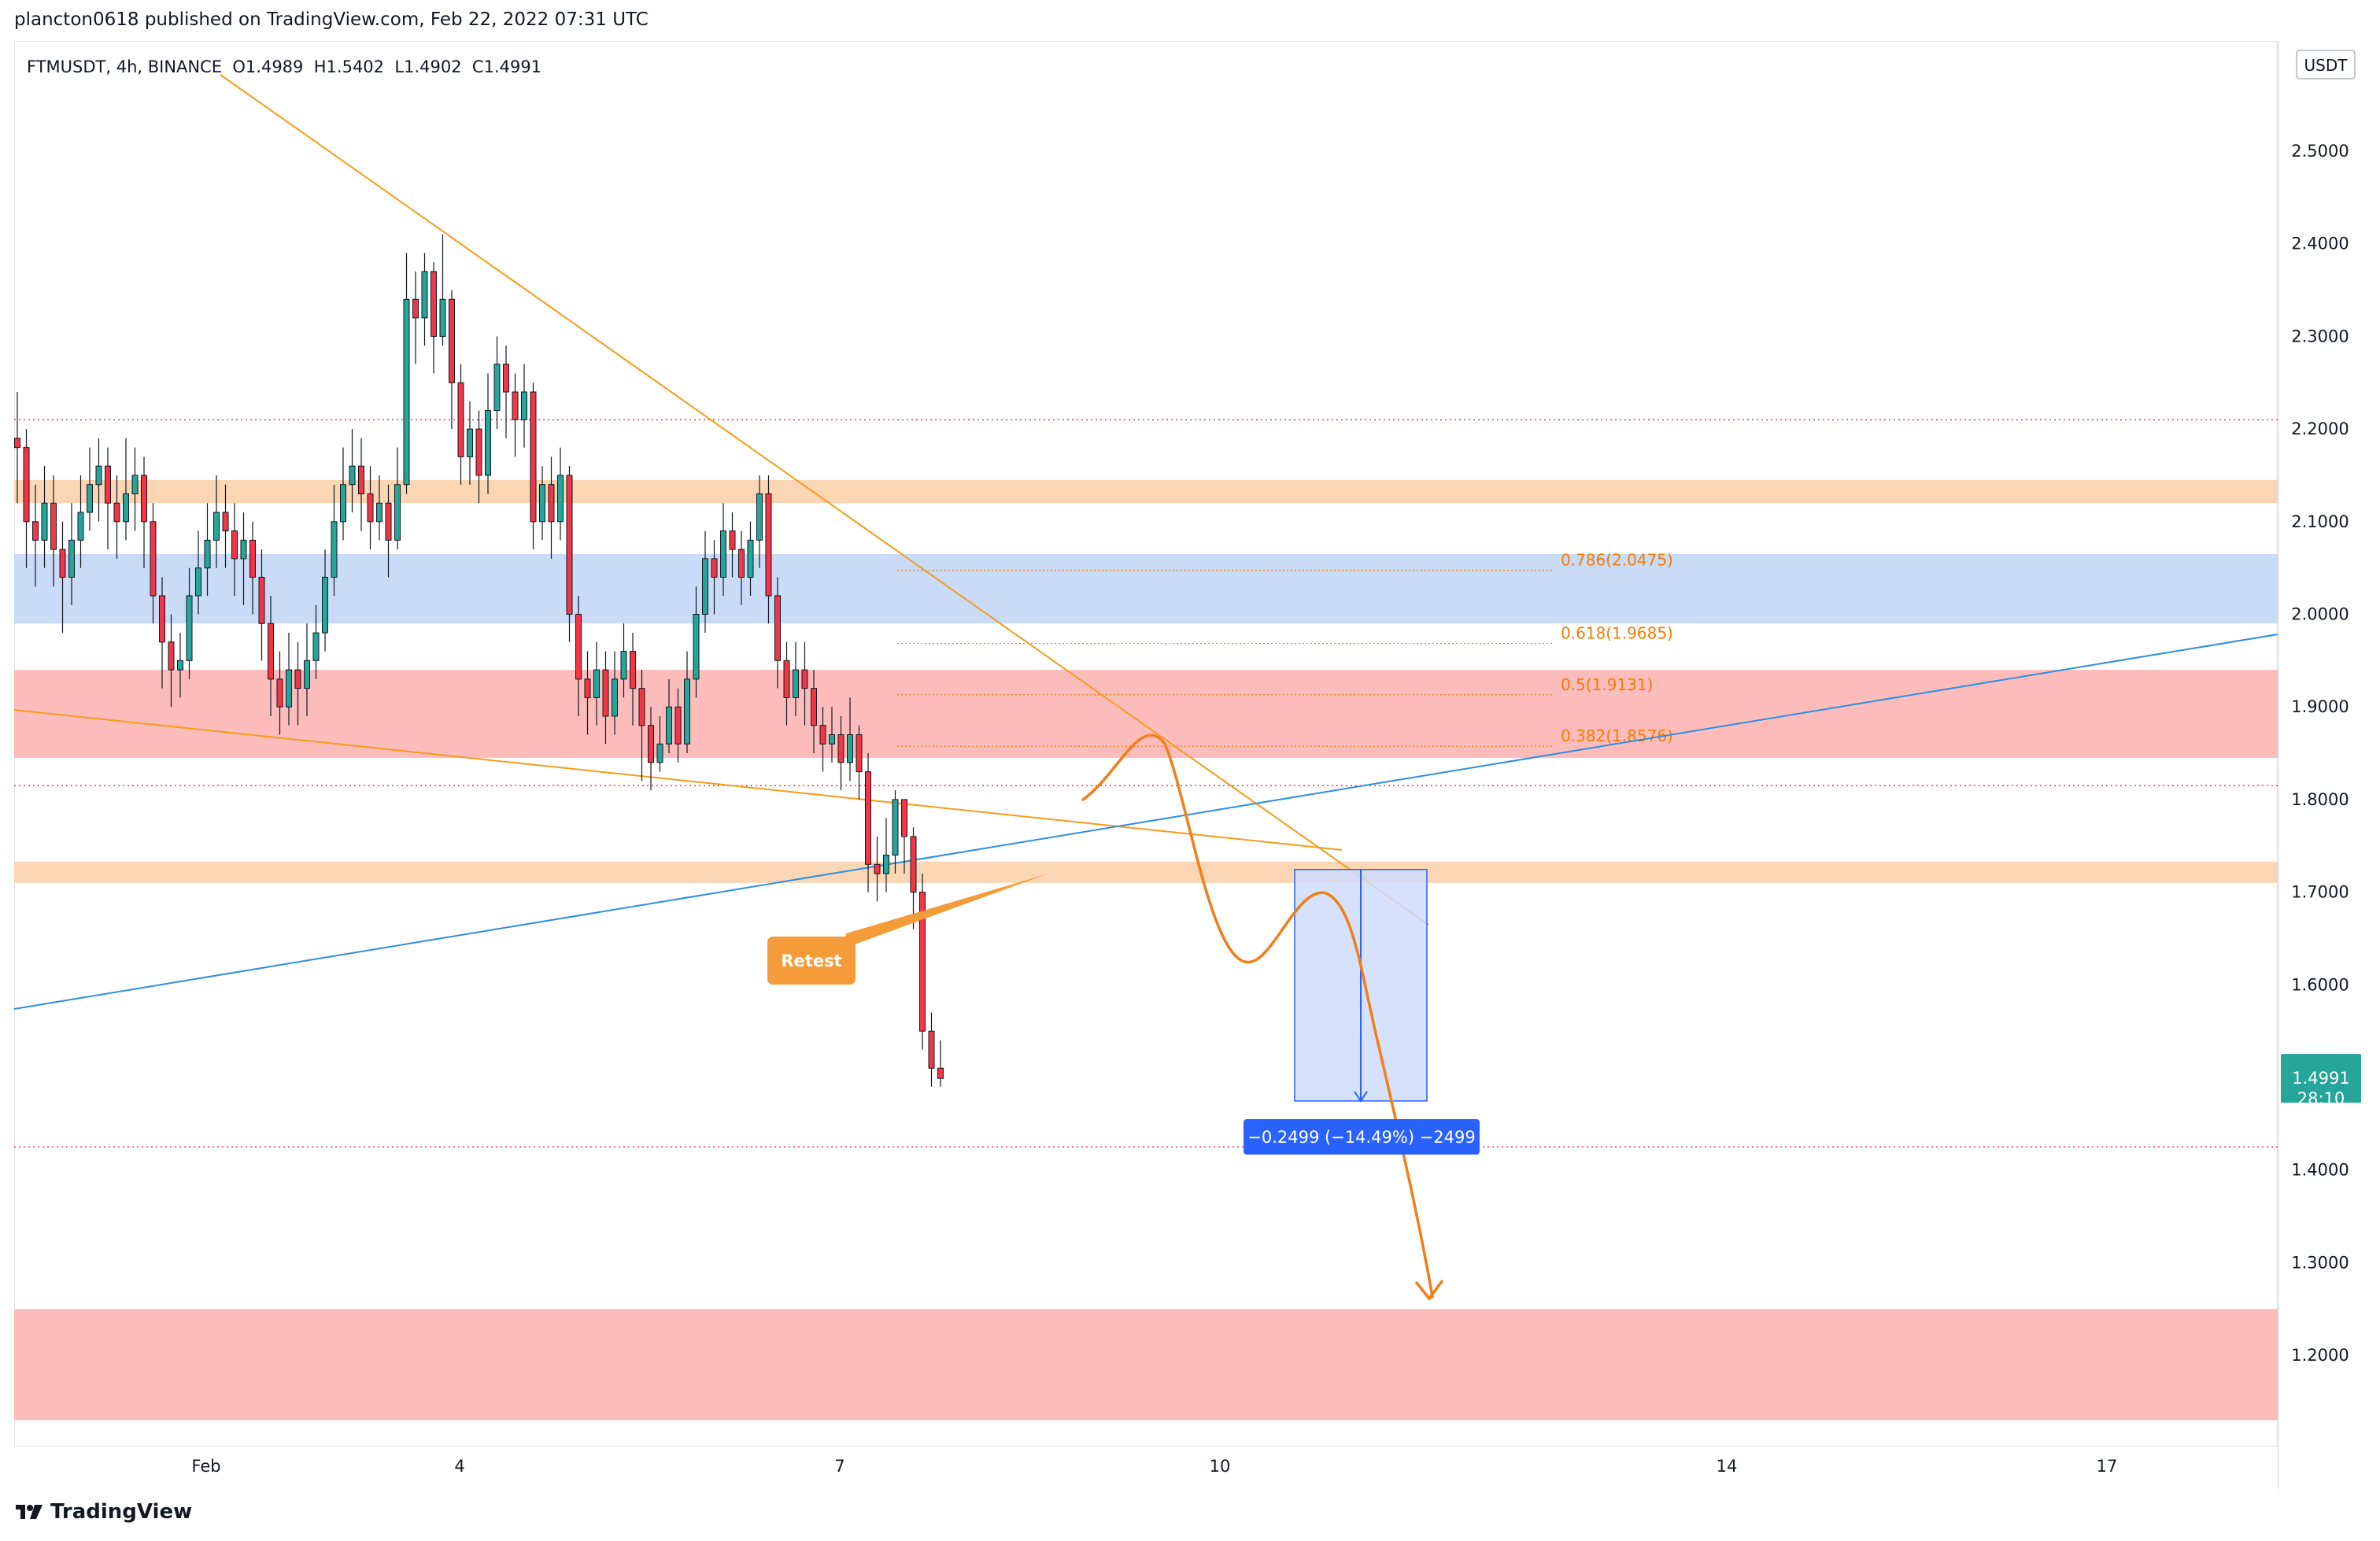 This screenshot has height=1541, width=2380. Describe the element at coordinates (2321, 1081) in the screenshot. I see `price-label: 1.4991 28:10` at that location.